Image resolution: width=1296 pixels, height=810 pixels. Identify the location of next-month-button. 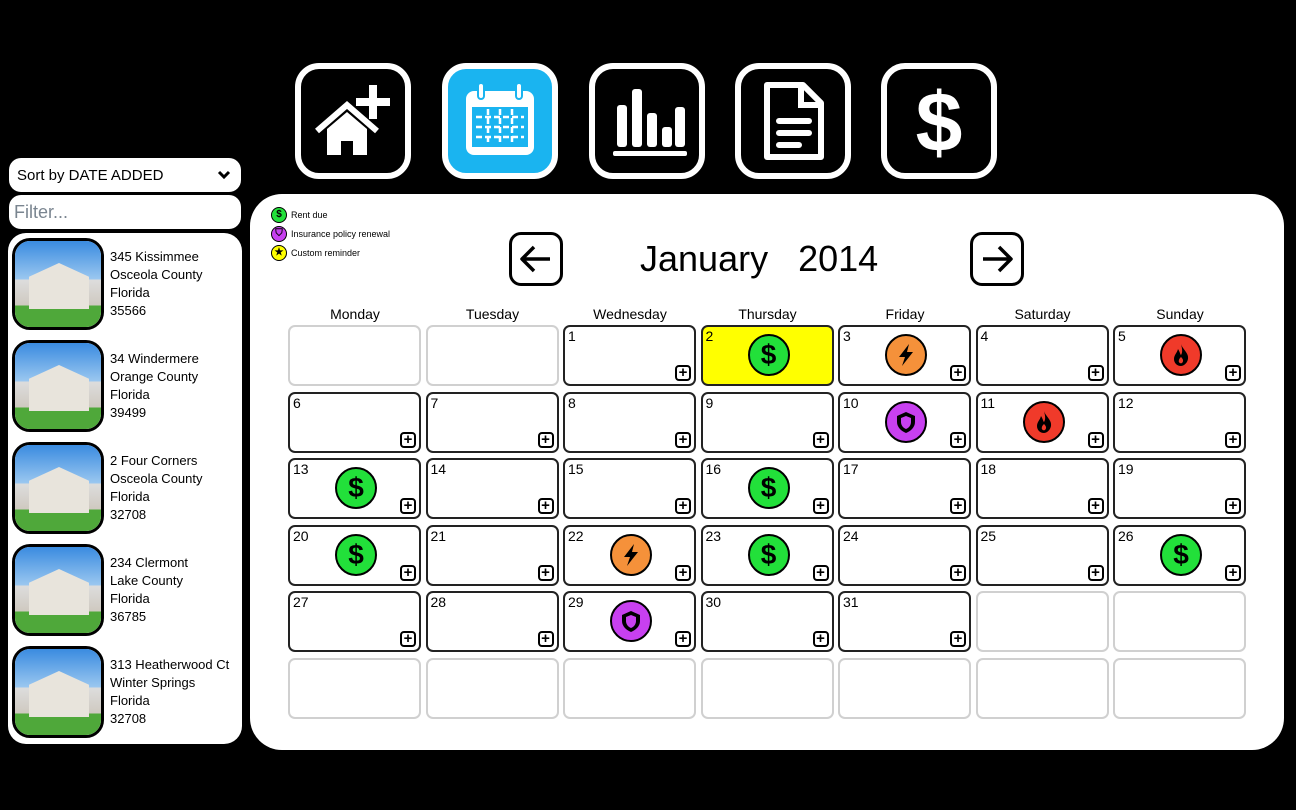
(997, 259).